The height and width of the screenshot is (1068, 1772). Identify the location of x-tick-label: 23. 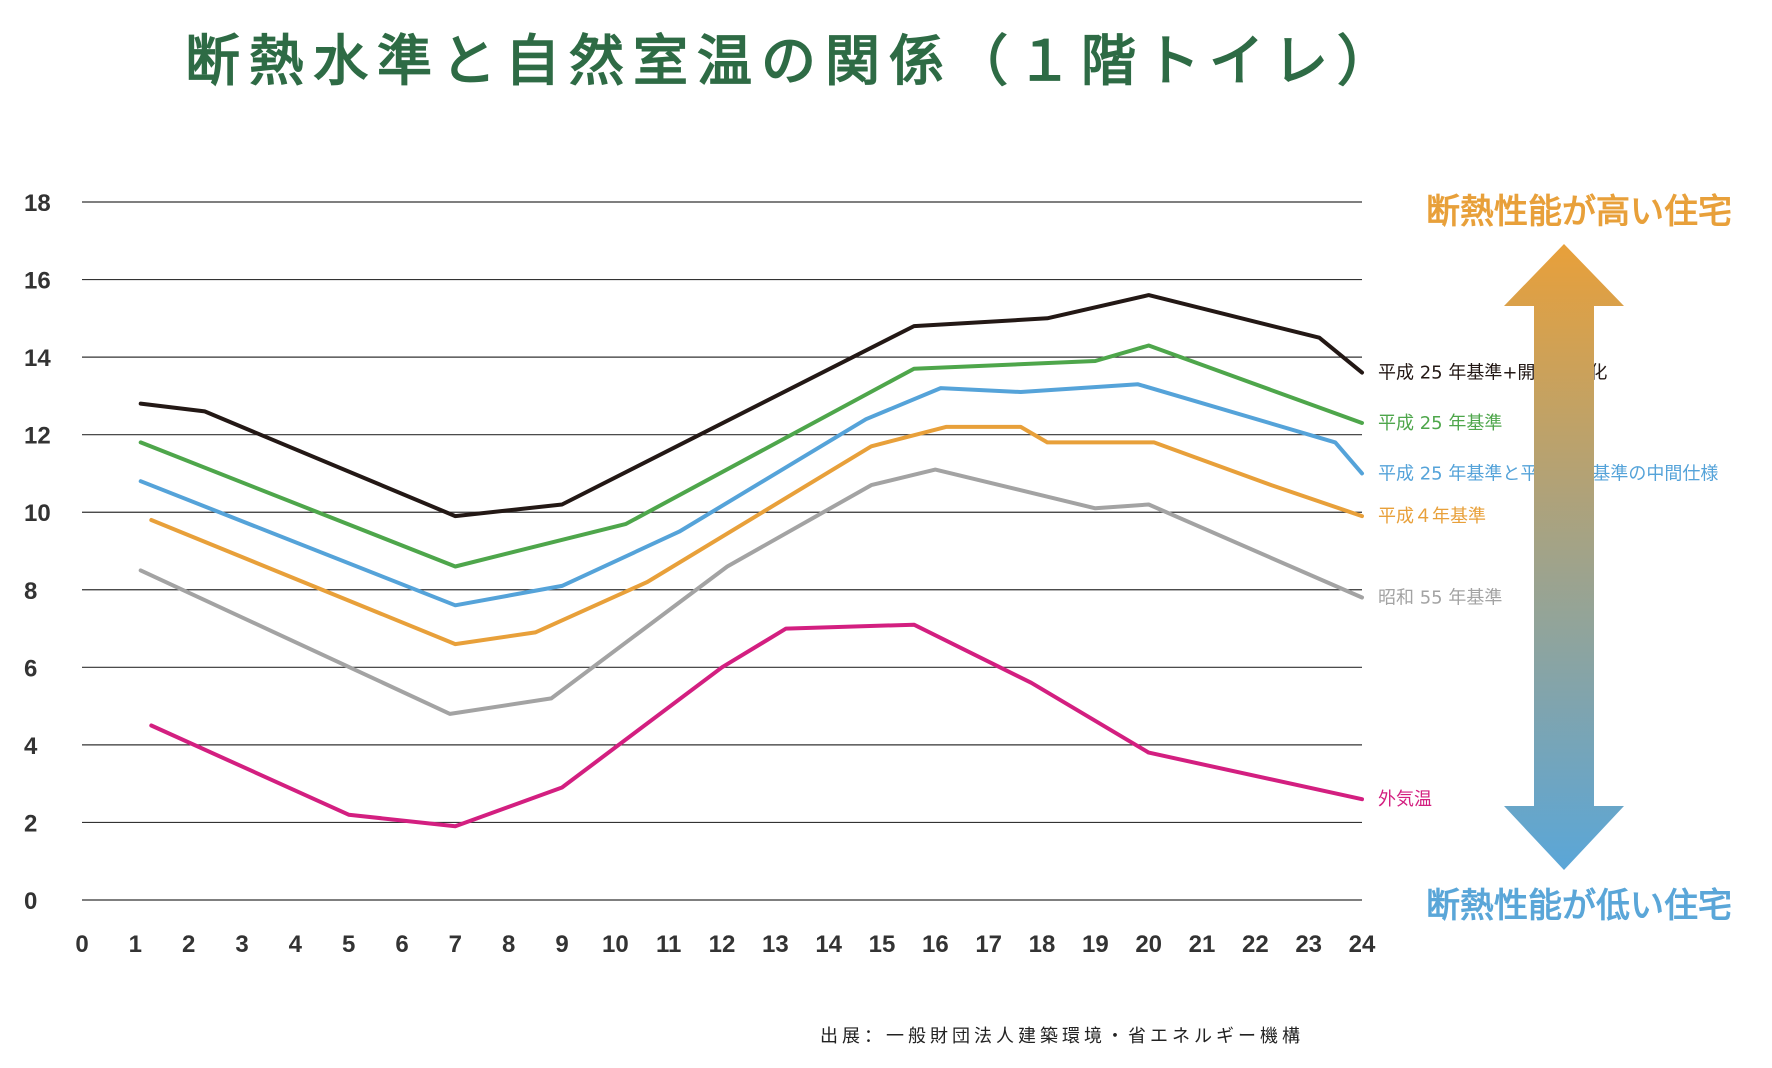
(1308, 944).